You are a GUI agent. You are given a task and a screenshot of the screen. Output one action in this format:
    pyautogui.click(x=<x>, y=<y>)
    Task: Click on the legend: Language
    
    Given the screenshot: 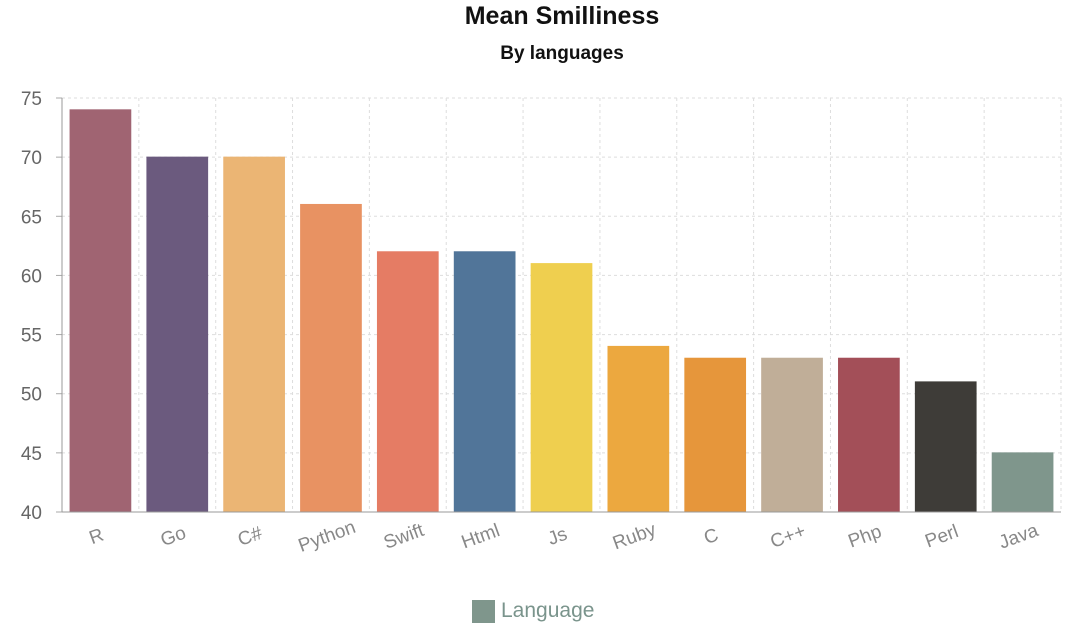 What is the action you would take?
    pyautogui.click(x=533, y=611)
    